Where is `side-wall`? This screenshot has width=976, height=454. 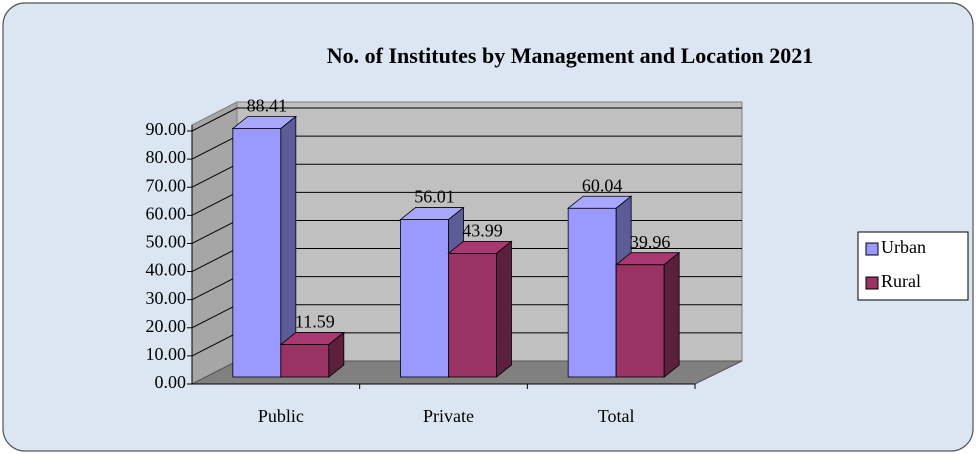
side-wall is located at coordinates (214, 243).